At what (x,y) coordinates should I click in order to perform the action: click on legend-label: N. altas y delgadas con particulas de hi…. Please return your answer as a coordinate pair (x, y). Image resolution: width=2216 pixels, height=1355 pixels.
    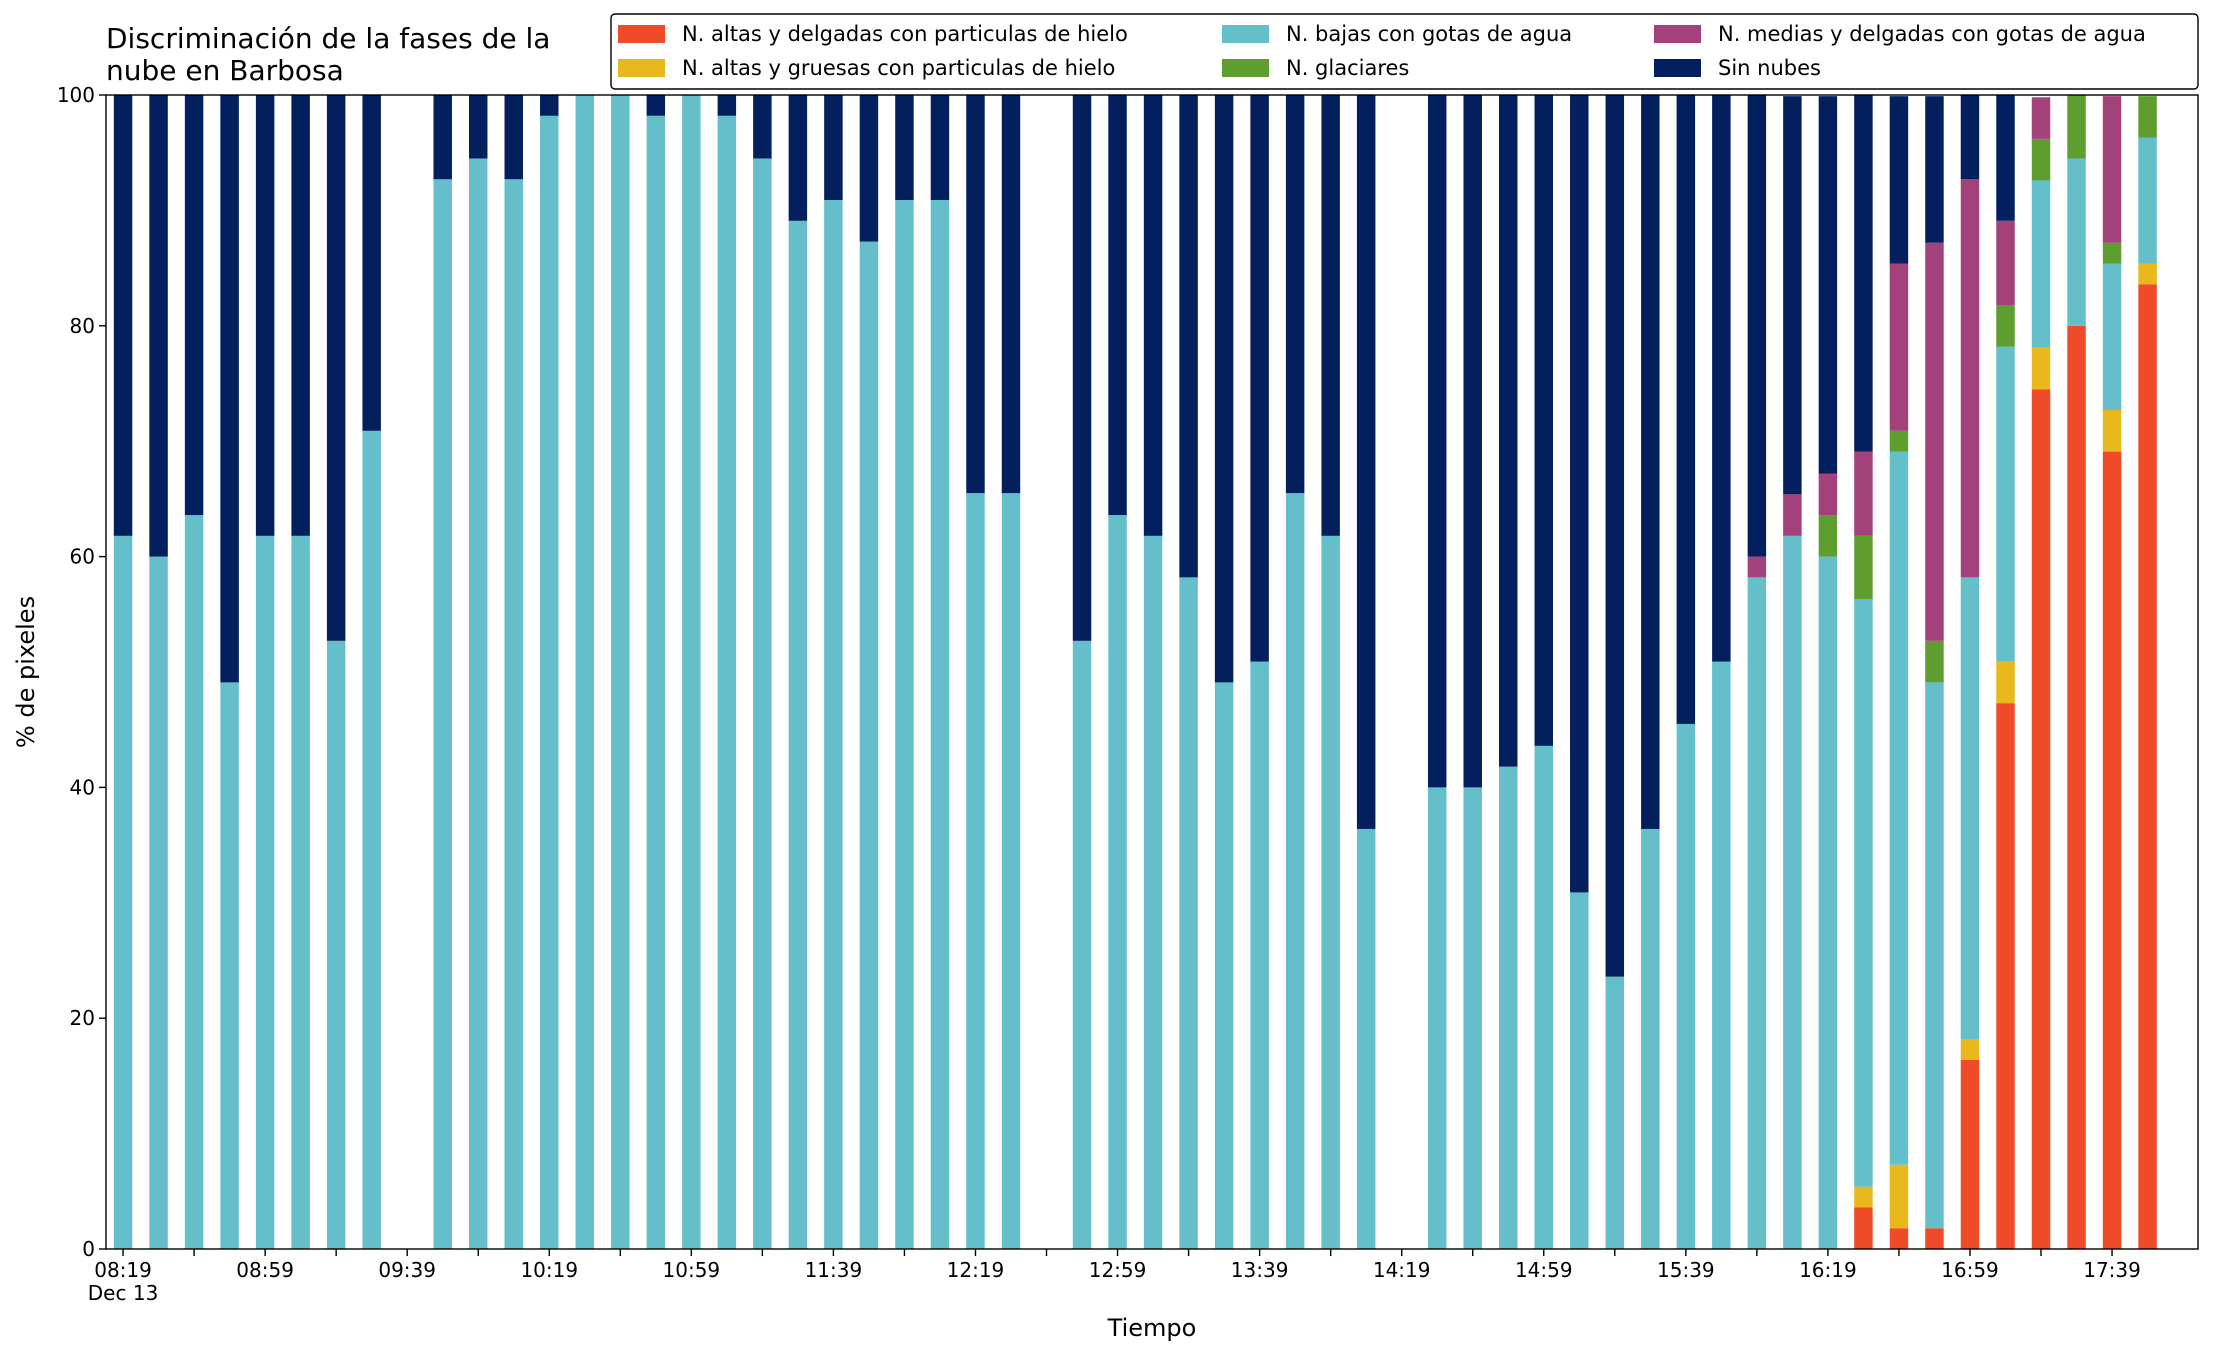
    Looking at the image, I should click on (905, 34).